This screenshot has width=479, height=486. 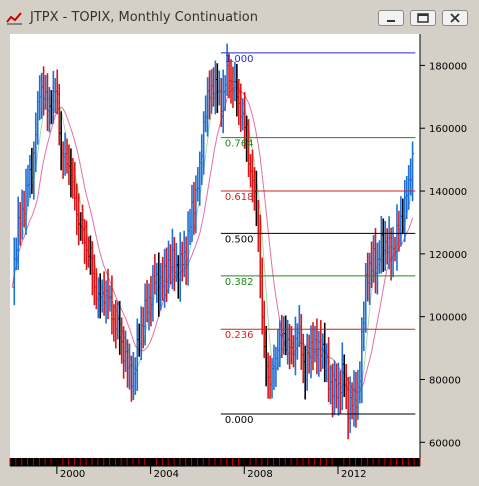 What do you see at coordinates (448, 255) in the screenshot?
I see `y-tick-label: 120000` at bounding box center [448, 255].